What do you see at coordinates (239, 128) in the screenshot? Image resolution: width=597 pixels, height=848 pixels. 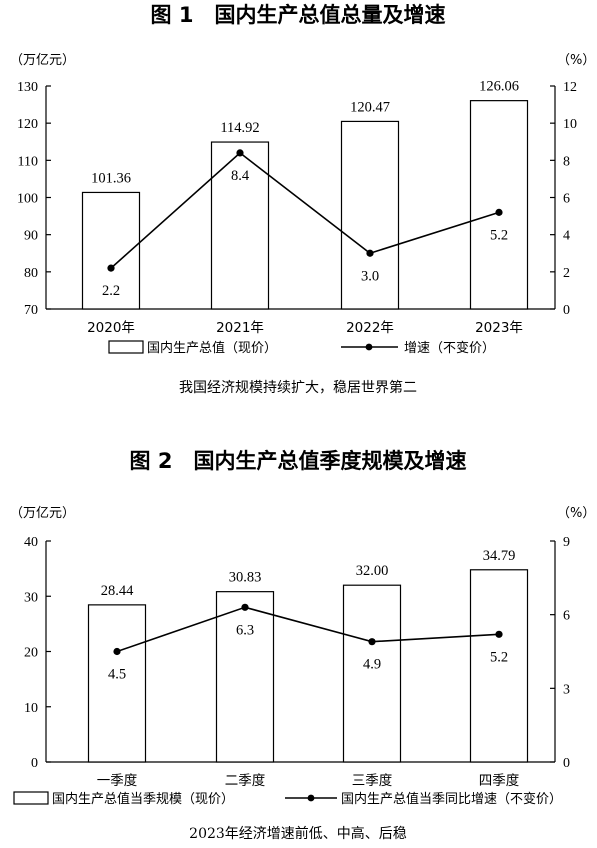 I see `bar-value-label: 114.92` at bounding box center [239, 128].